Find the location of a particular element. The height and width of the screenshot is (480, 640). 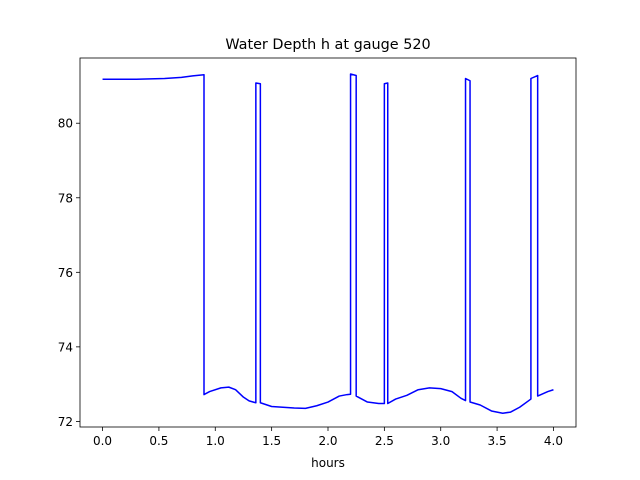

y-tick-label: 72 is located at coordinates (65, 422).